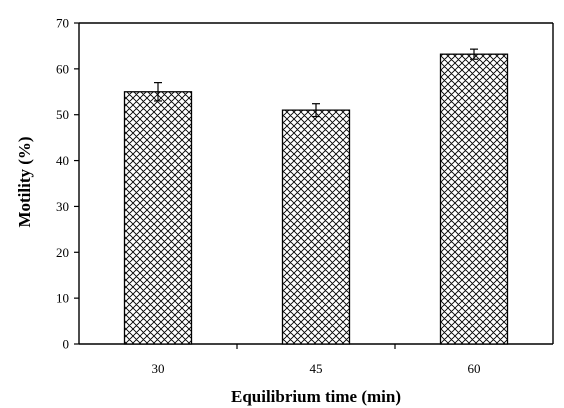 This screenshot has height=408, width=564. I want to click on x-tick-label-30: 30, so click(158, 368).